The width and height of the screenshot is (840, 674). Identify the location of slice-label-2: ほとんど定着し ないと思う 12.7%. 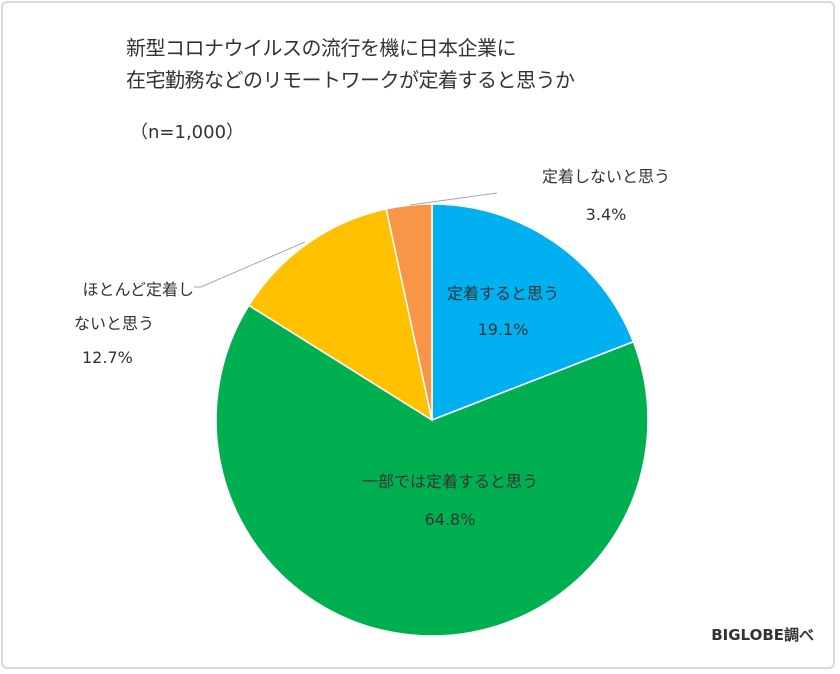
(114, 324).